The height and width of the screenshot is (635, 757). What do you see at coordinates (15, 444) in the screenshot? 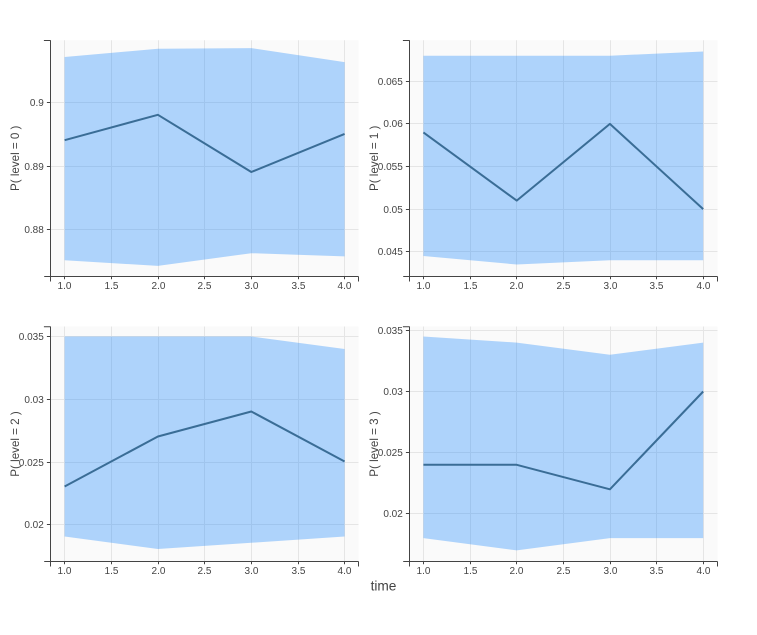
I see `svg-text: P( level = 2 )` at bounding box center [15, 444].